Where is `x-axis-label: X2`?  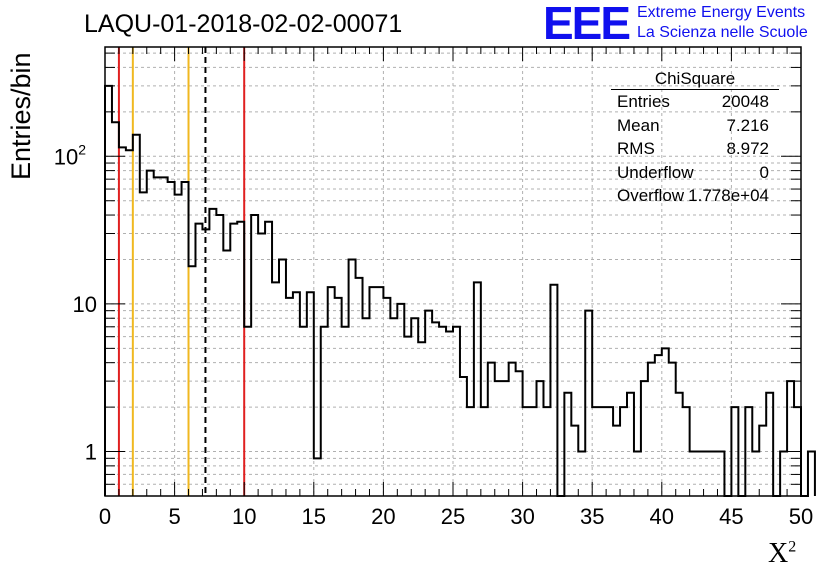
x-axis-label: X2 is located at coordinates (782, 554).